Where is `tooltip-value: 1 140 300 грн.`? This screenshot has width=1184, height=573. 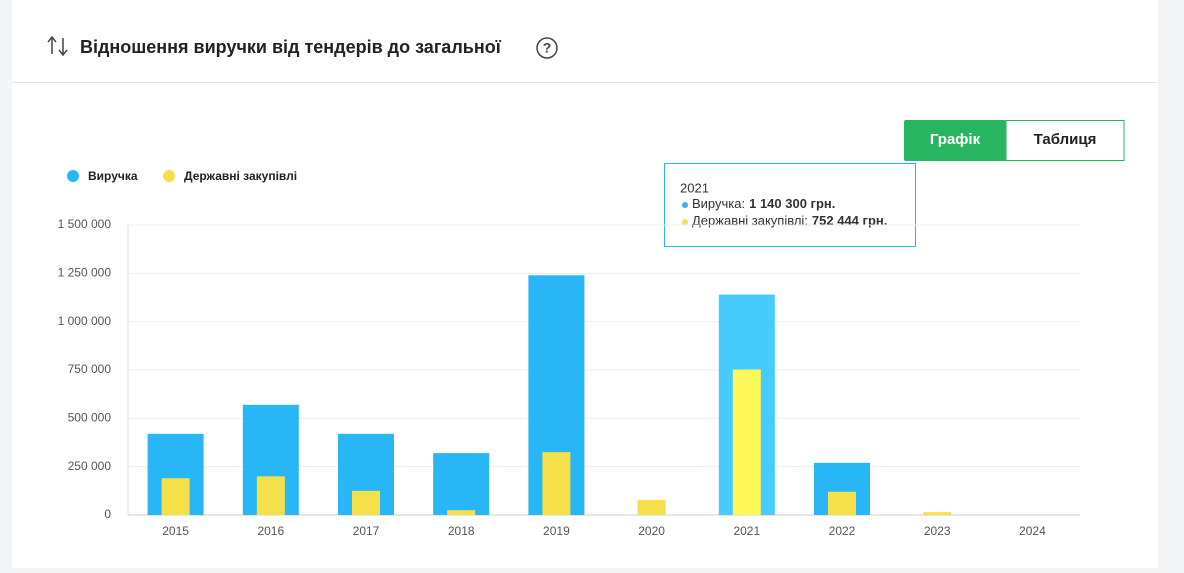
tooltip-value: 1 140 300 грн. is located at coordinates (792, 203).